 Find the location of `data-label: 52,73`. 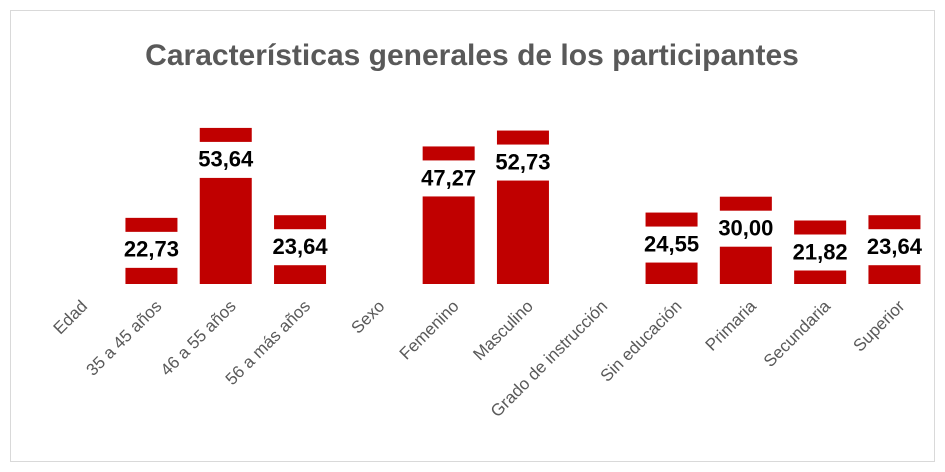

data-label: 52,73 is located at coordinates (522, 161).